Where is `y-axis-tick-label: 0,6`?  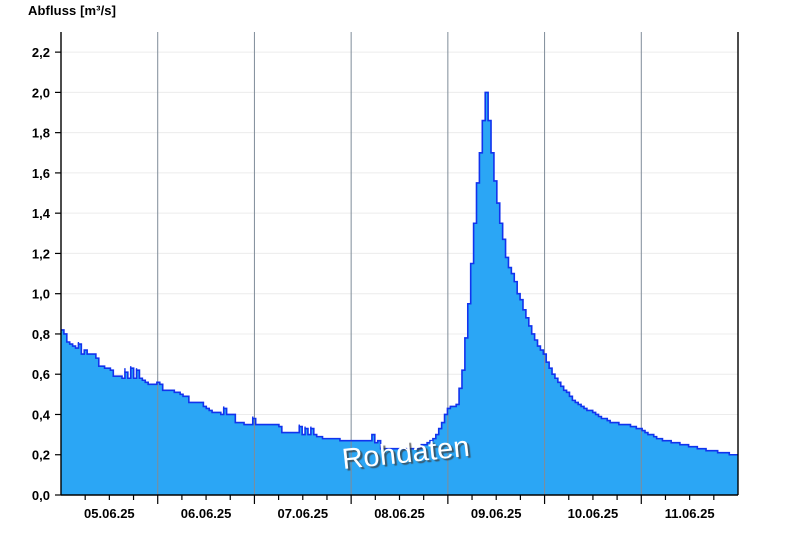 y-axis-tick-label: 0,6 is located at coordinates (41, 374).